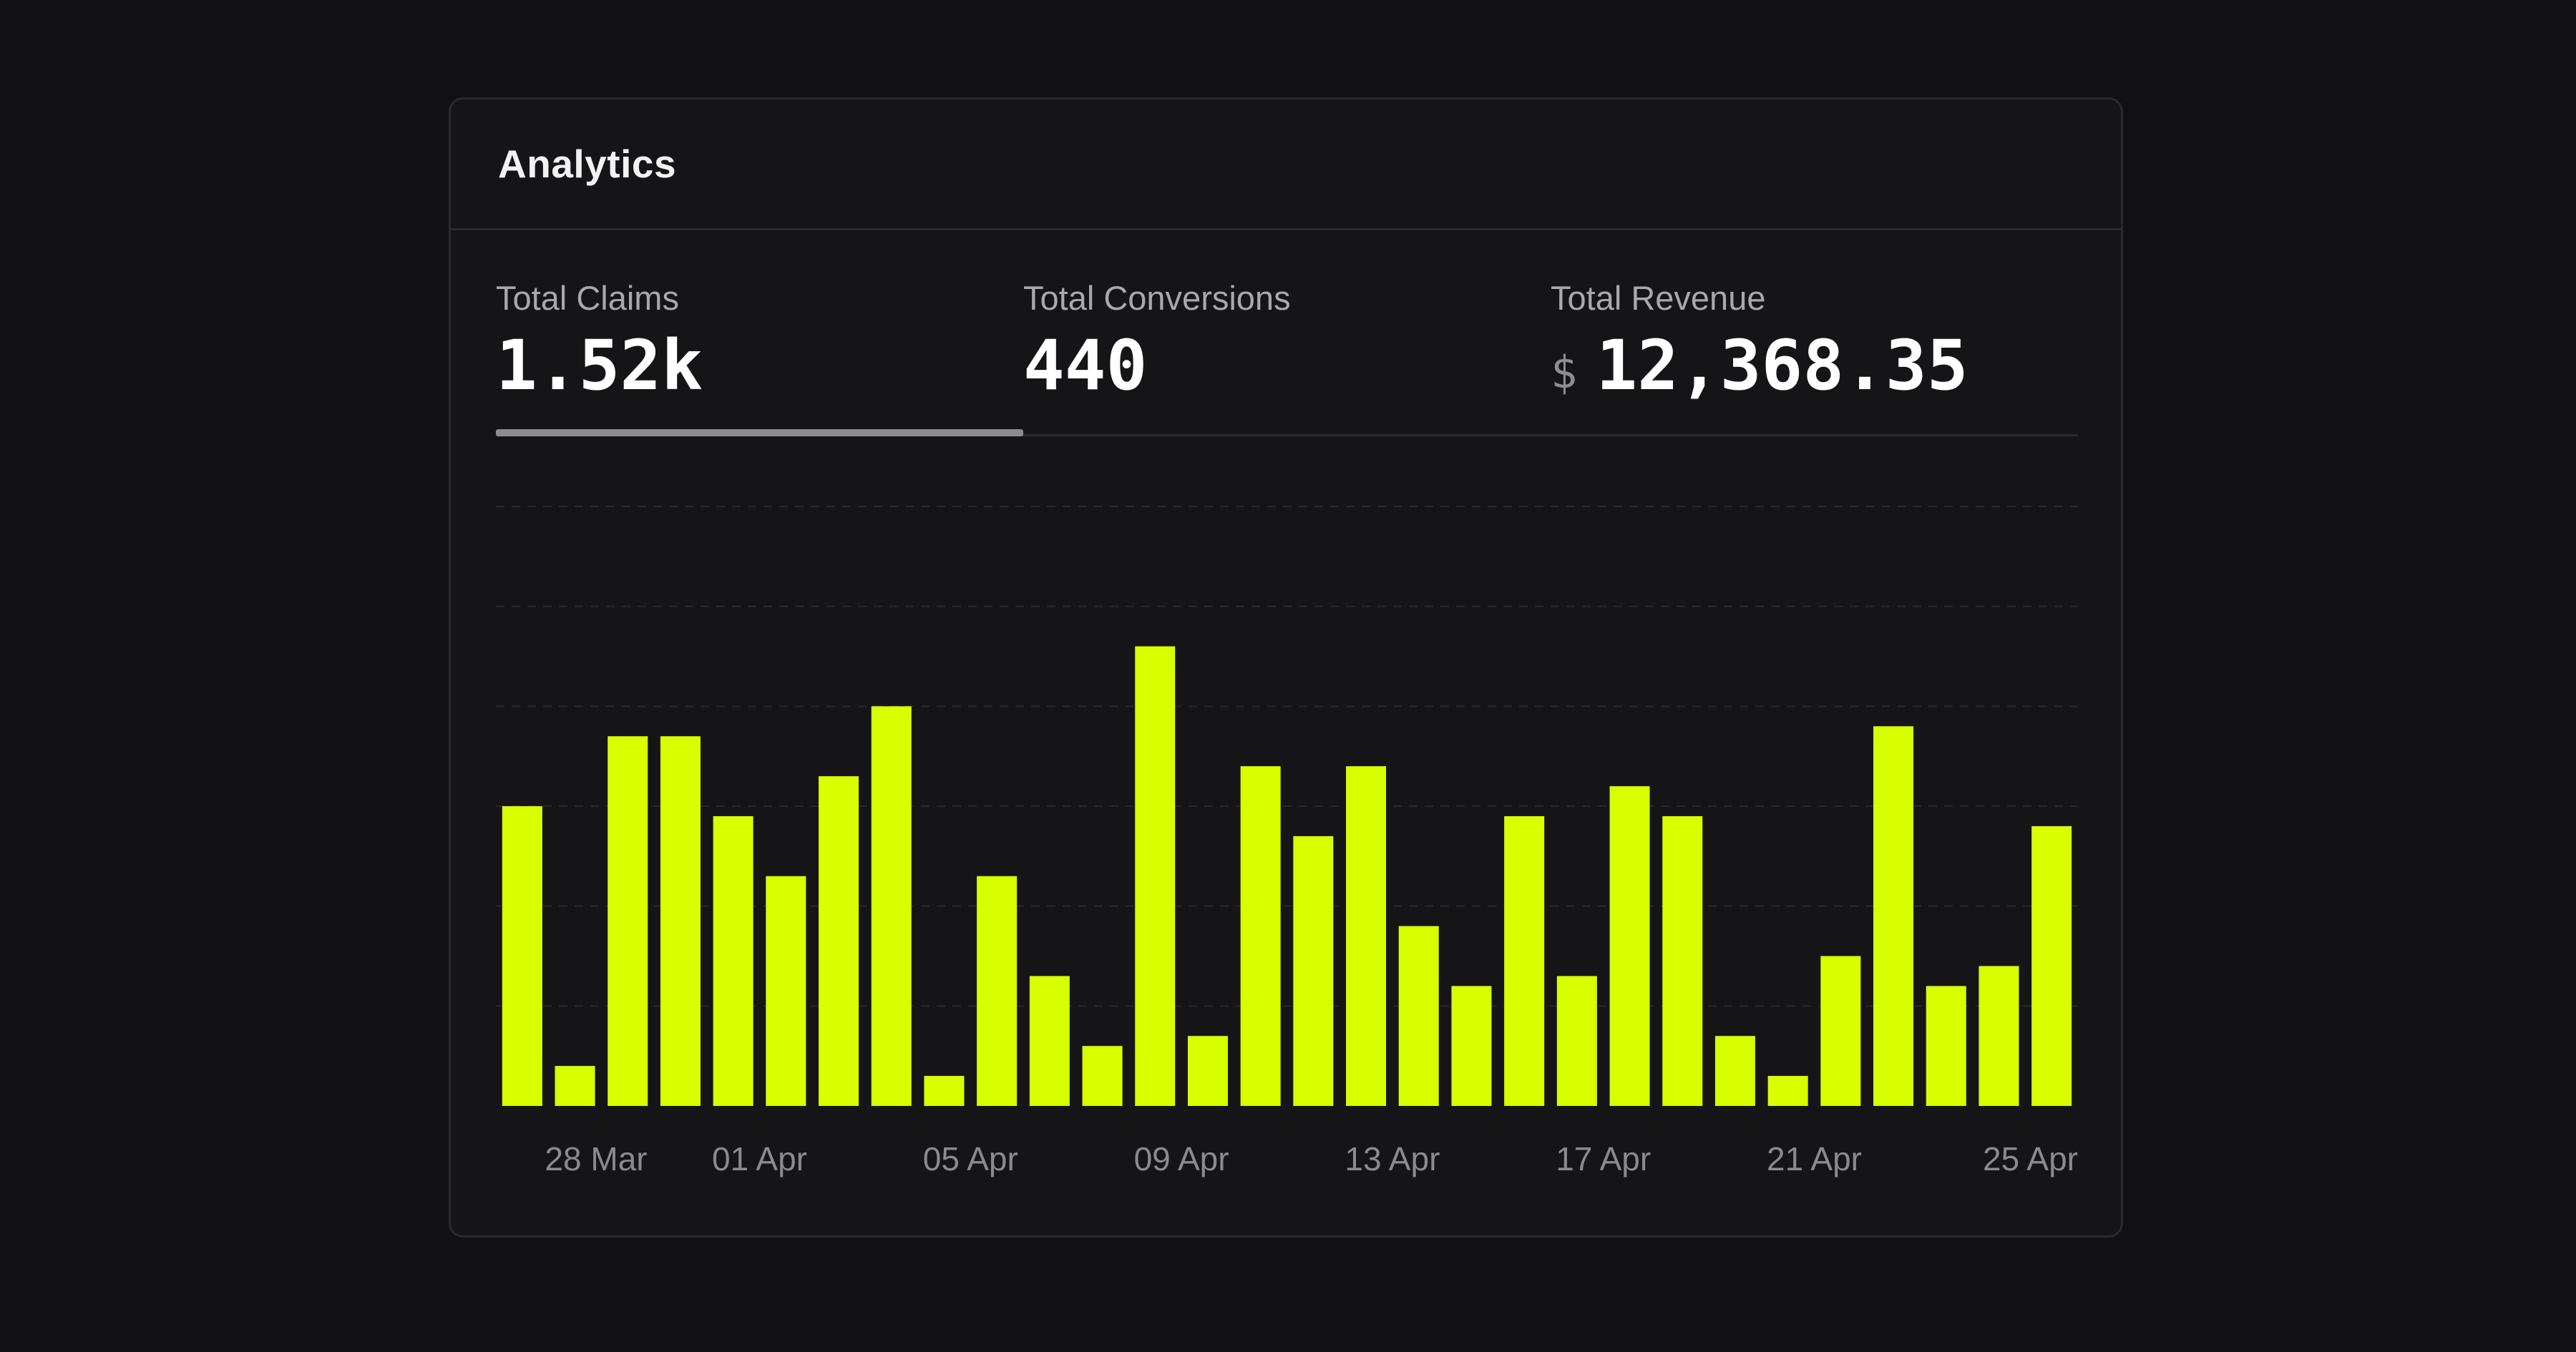  Describe the element at coordinates (759, 433) in the screenshot. I see `selected-stat-indicator` at that location.